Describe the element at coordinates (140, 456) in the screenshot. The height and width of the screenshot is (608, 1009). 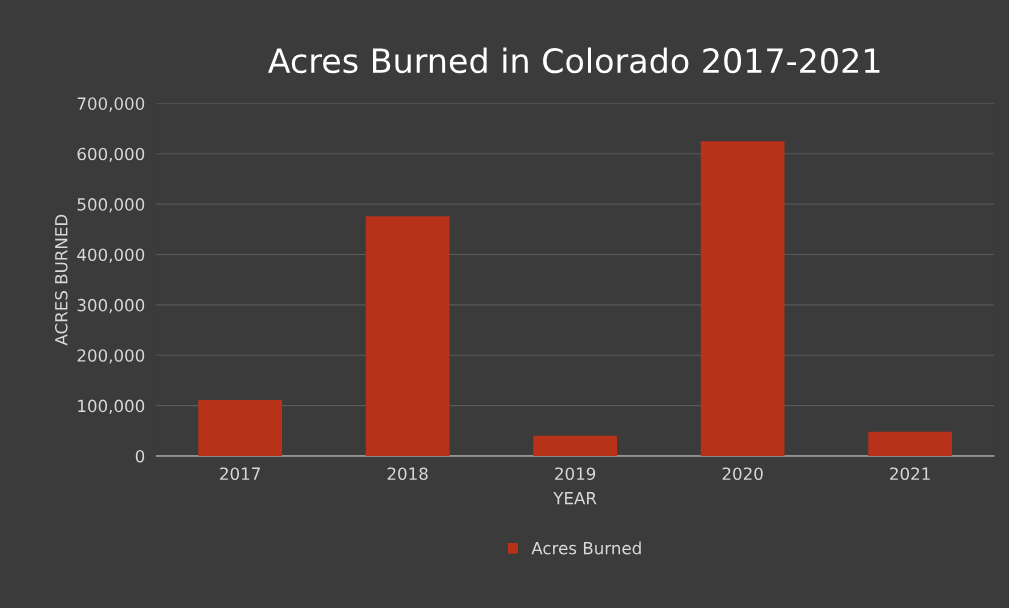
I see `y-tick-label: 0` at that location.